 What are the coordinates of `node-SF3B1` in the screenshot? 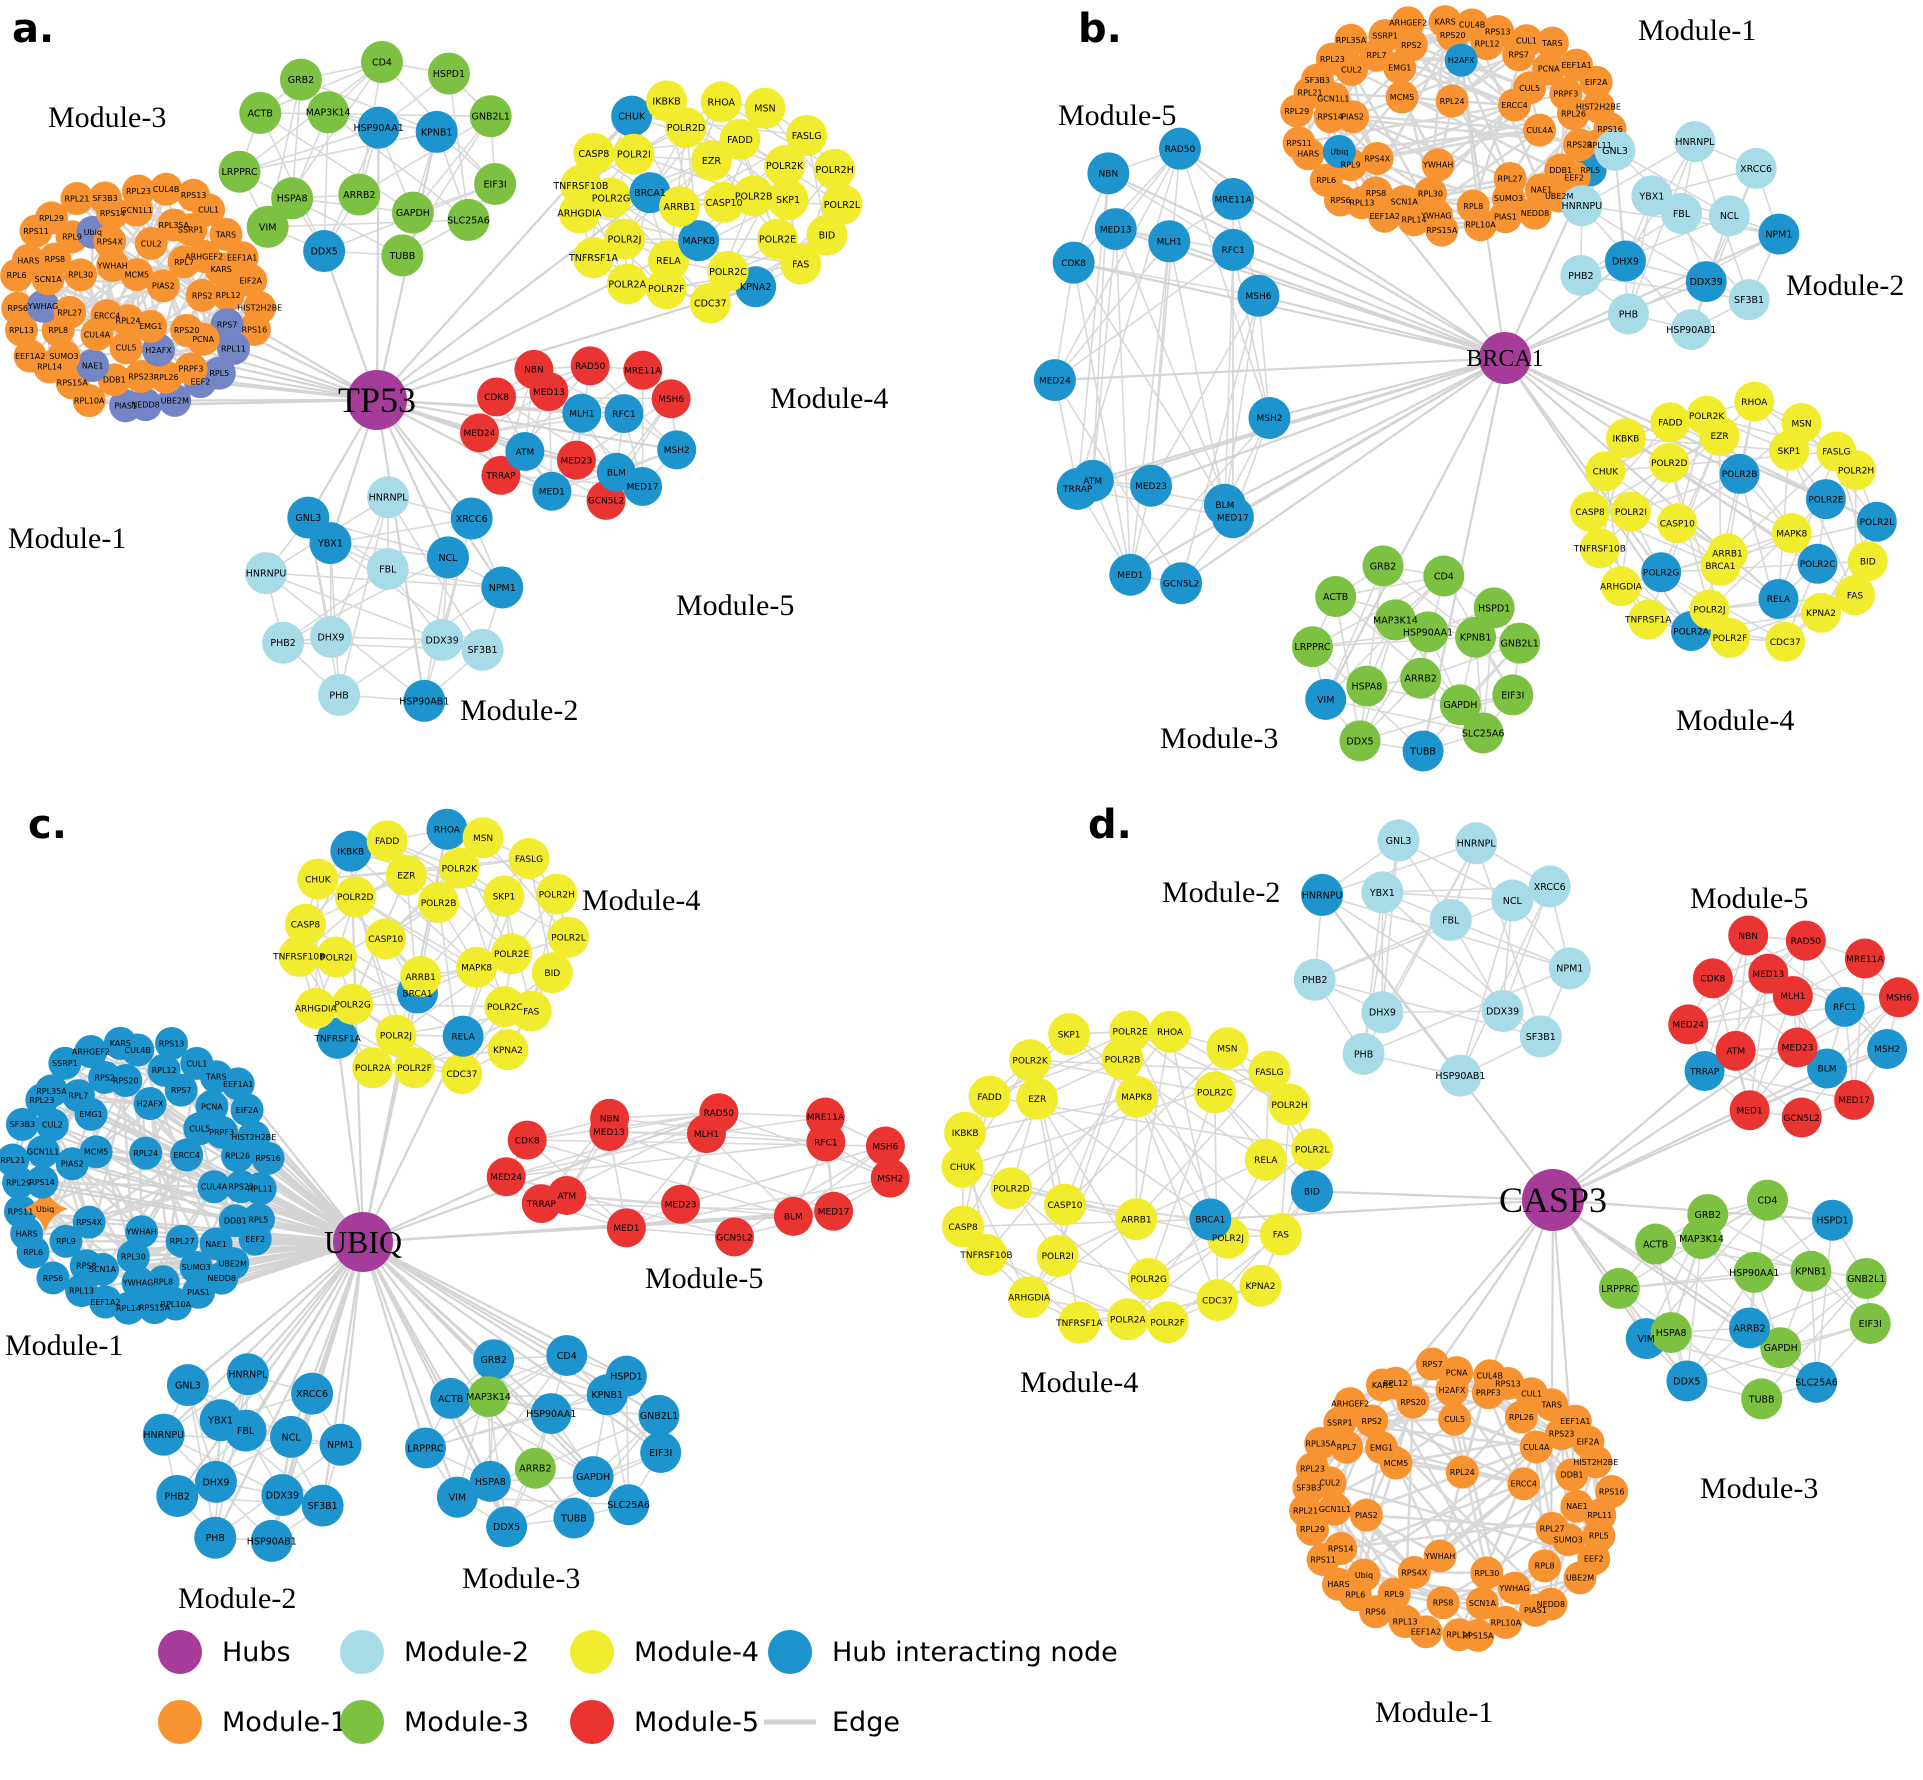 It's located at (323, 1506).